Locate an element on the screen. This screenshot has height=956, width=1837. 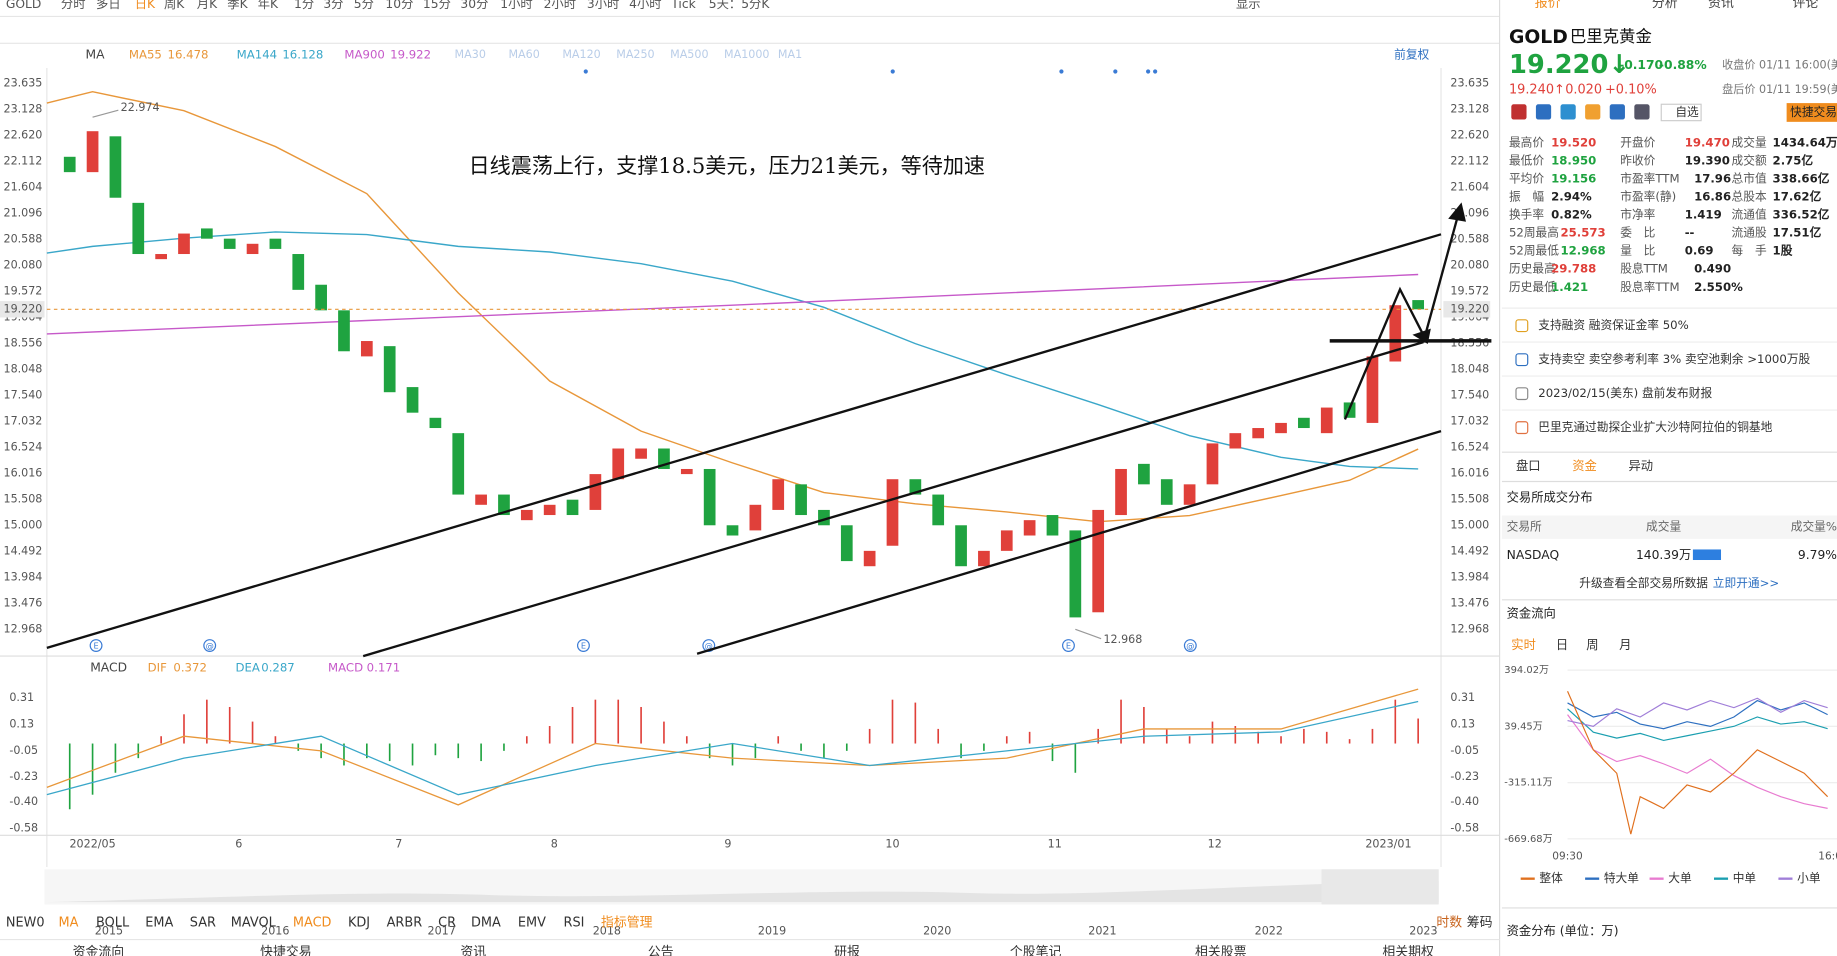
panel-tab: 分析 is located at coordinates (1665, 5).